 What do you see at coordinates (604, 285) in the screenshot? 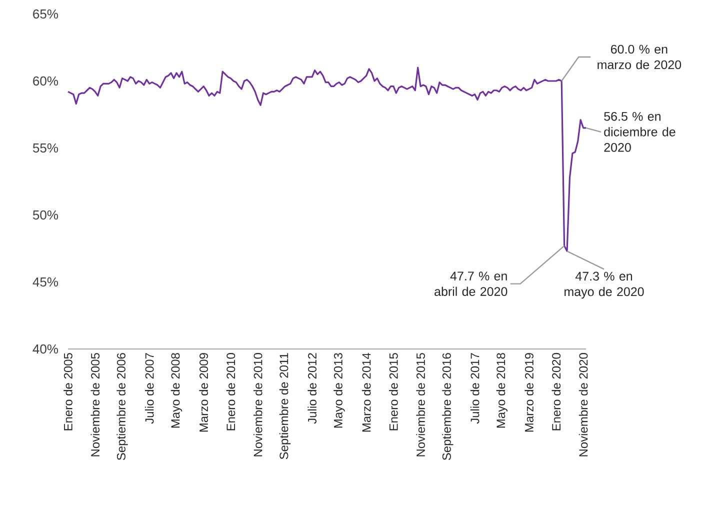
I see `annotation: 47.3 % en mayo de 2020` at bounding box center [604, 285].